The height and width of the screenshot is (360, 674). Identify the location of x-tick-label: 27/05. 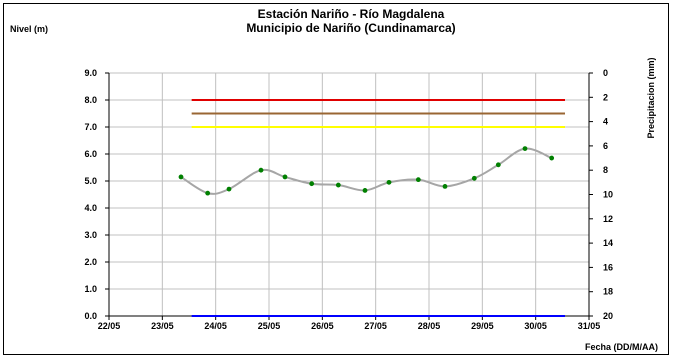
(375, 326).